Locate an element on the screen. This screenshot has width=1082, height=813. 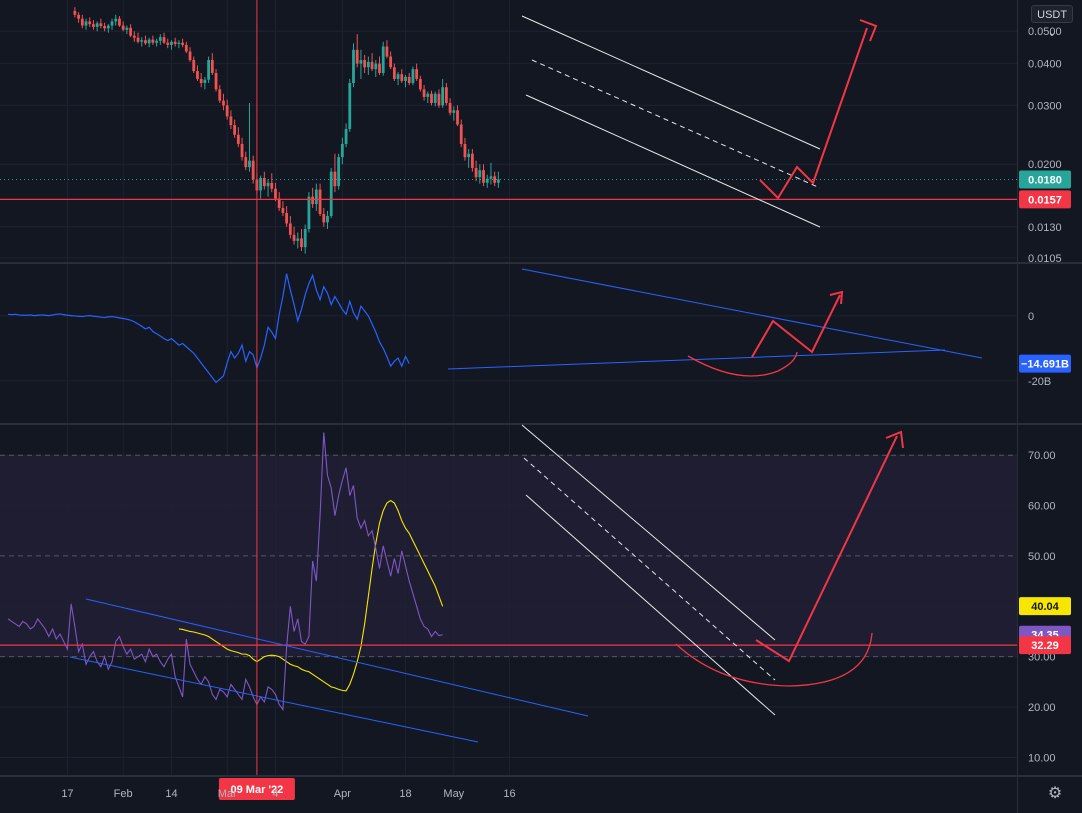
channel-mid-line is located at coordinates (676, 124).